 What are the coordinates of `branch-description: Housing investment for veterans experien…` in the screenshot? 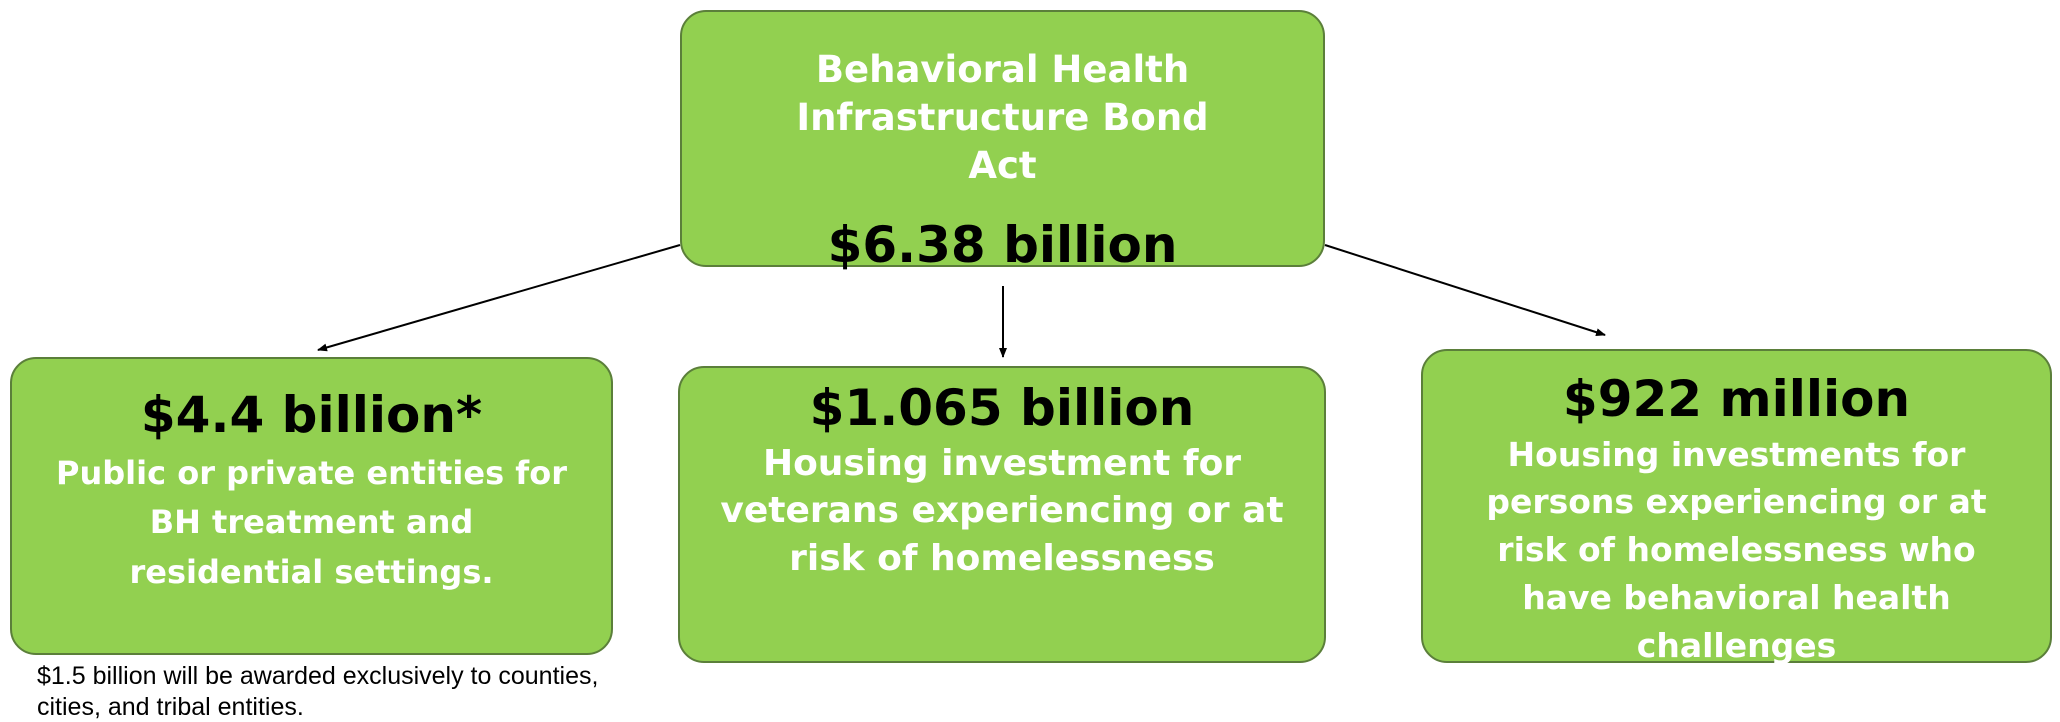 It's located at (1002, 511).